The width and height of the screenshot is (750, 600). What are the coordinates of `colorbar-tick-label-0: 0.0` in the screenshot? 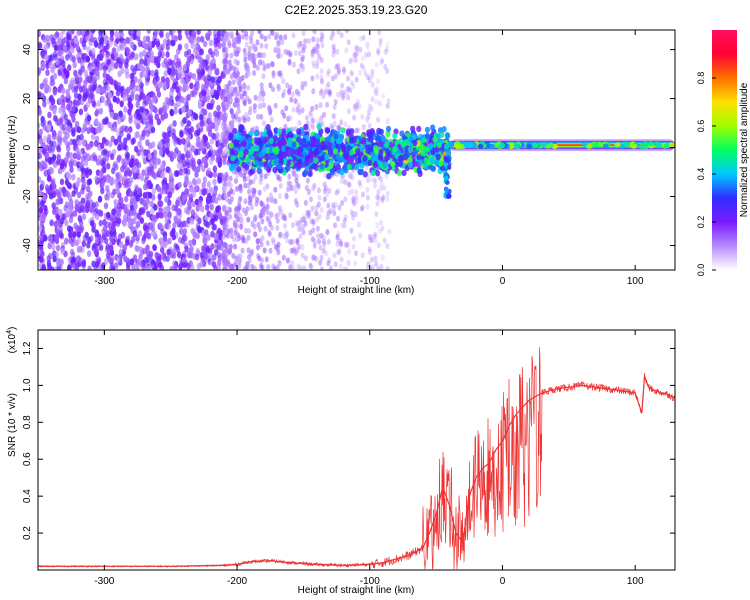 It's located at (701, 270).